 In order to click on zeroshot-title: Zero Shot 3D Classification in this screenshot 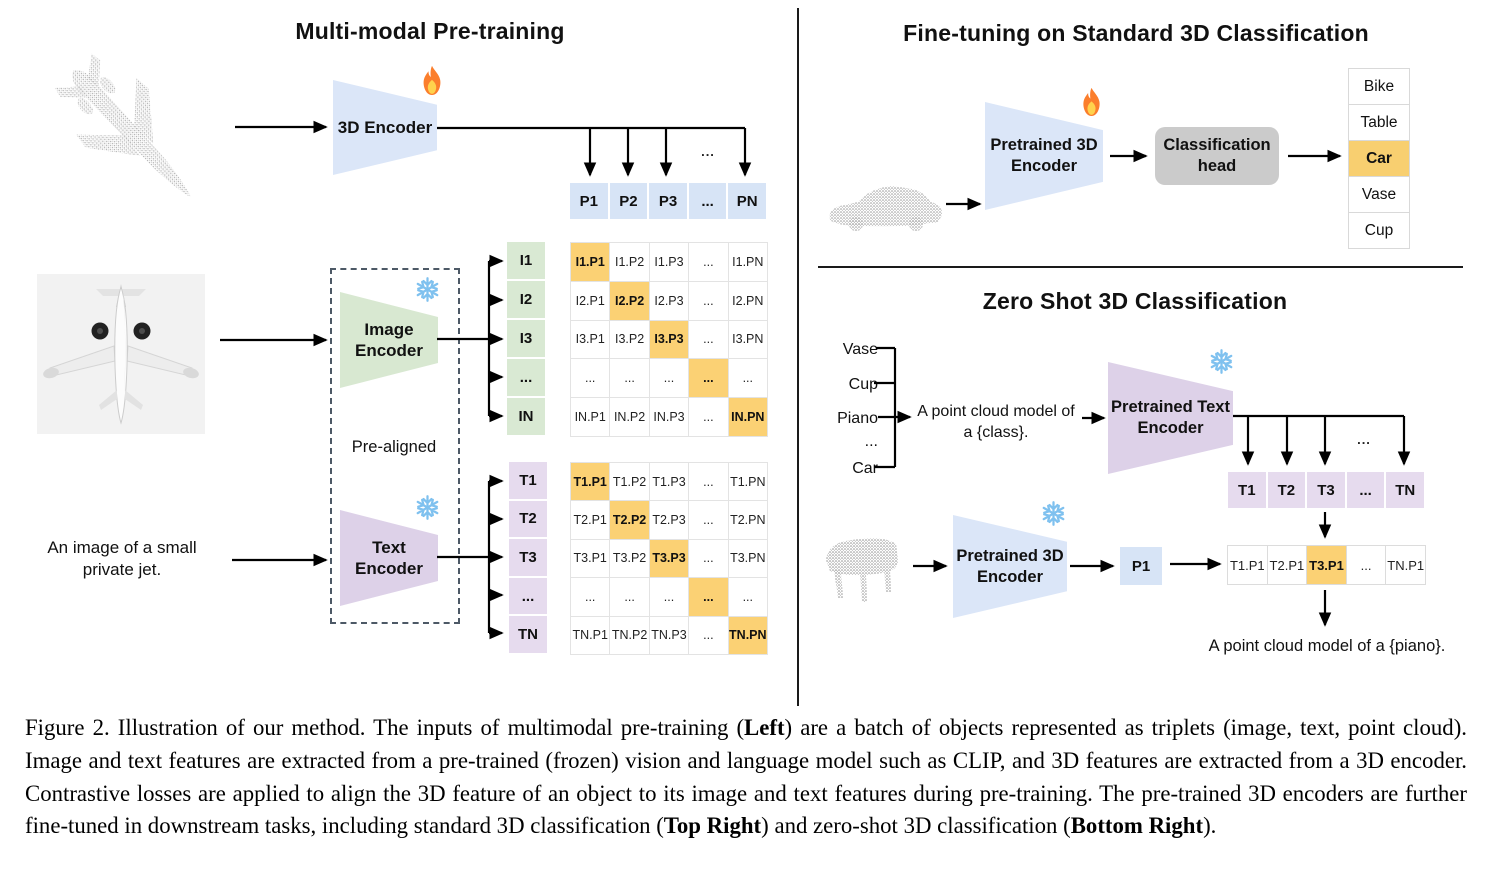, I will do `click(1135, 301)`.